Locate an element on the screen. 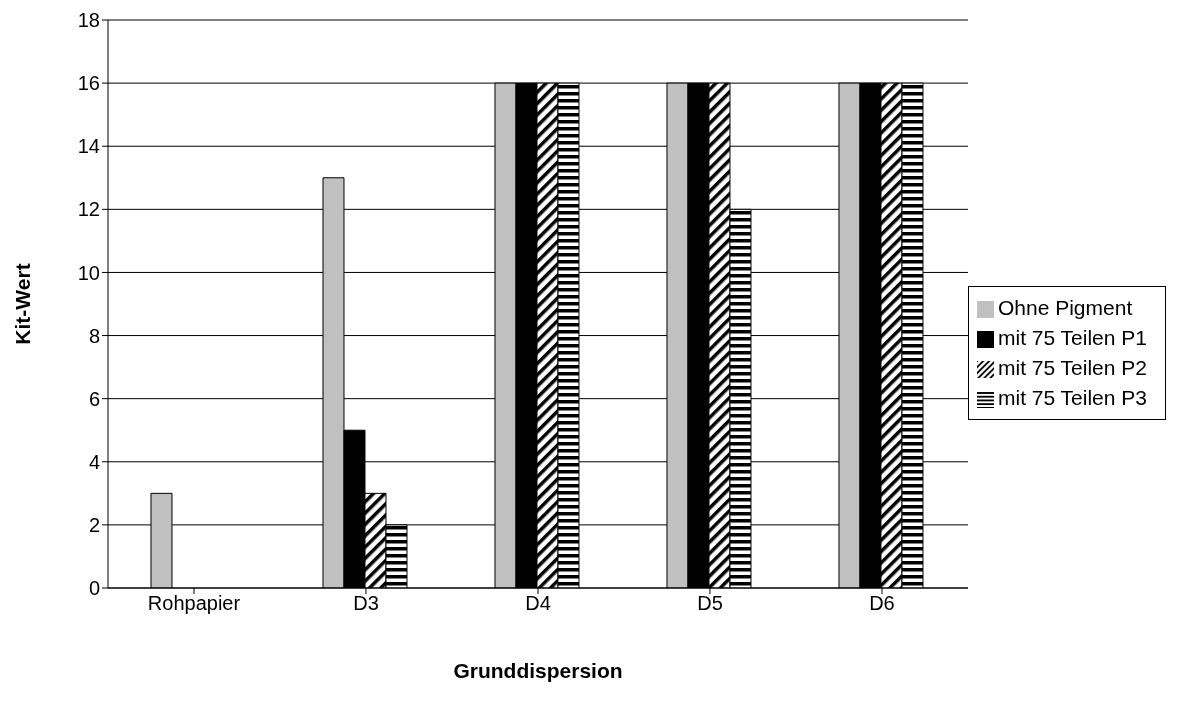  y-tick-label: 14 is located at coordinates (88, 146).